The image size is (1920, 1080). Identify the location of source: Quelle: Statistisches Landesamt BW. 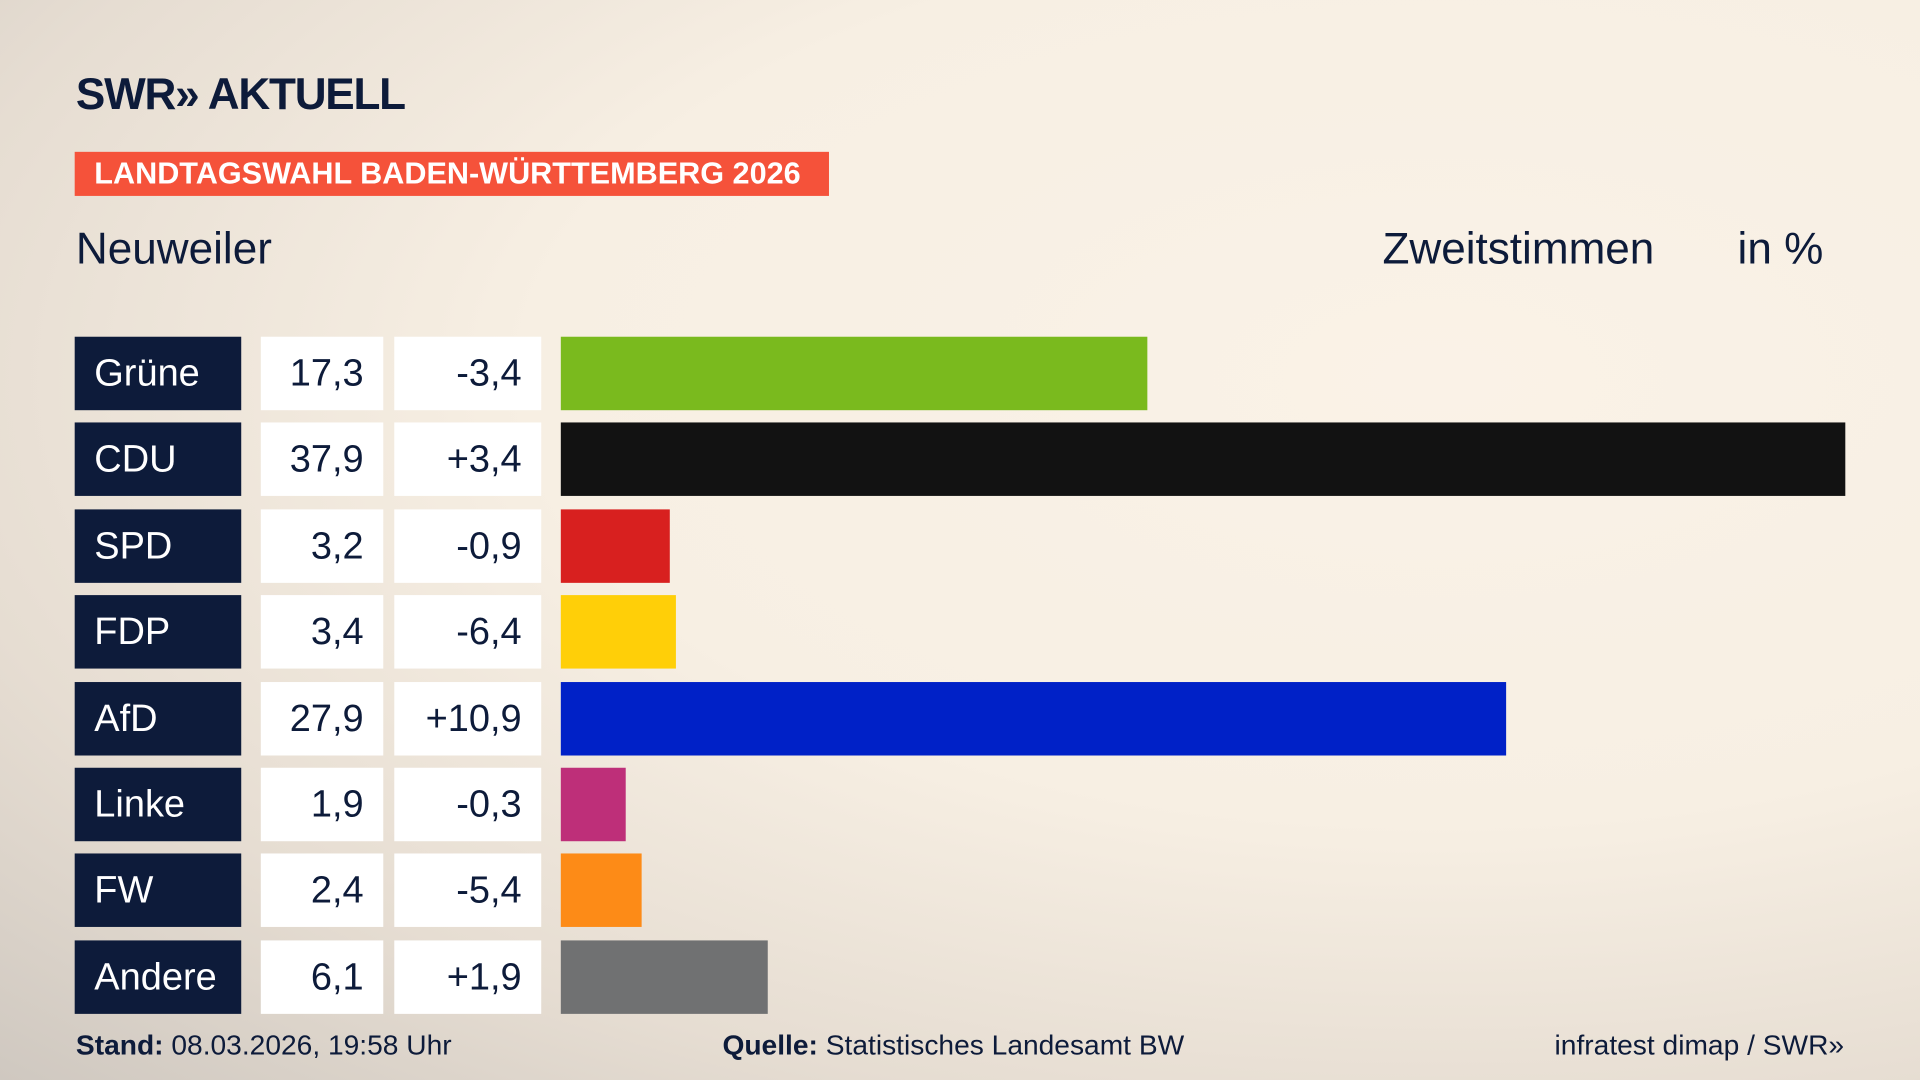
(953, 1045).